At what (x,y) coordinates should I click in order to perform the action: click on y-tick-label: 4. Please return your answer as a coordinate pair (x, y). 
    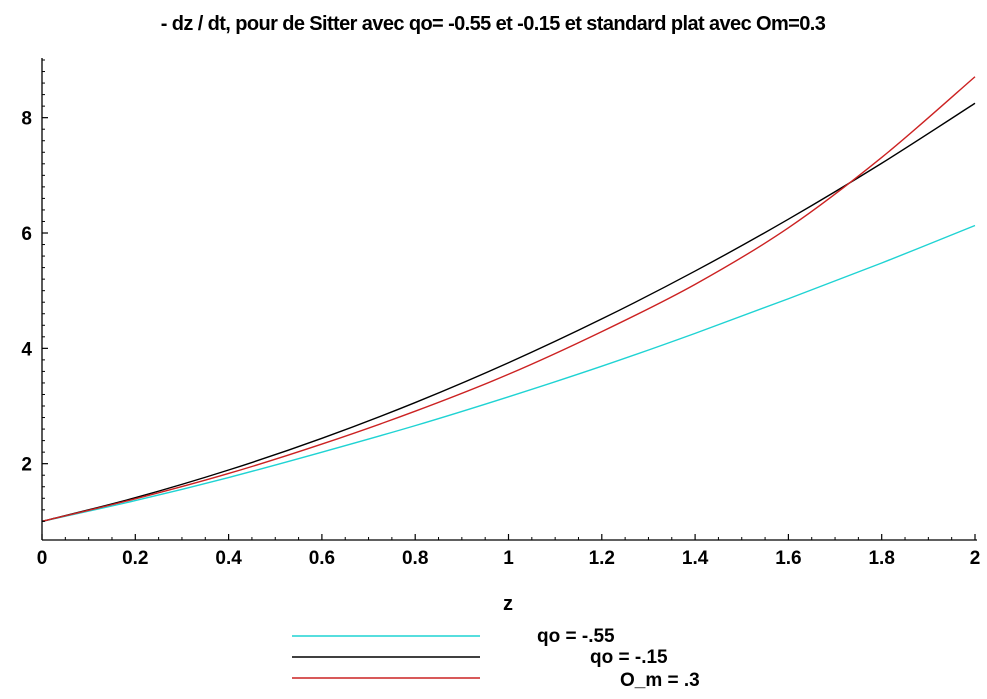
    Looking at the image, I should click on (26, 349).